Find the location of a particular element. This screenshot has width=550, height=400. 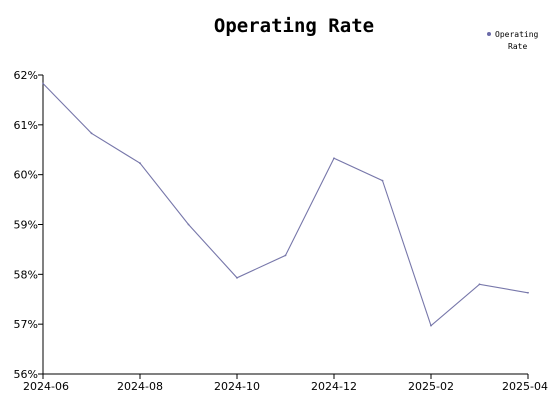

y-tick-label: 57% is located at coordinates (26, 324).